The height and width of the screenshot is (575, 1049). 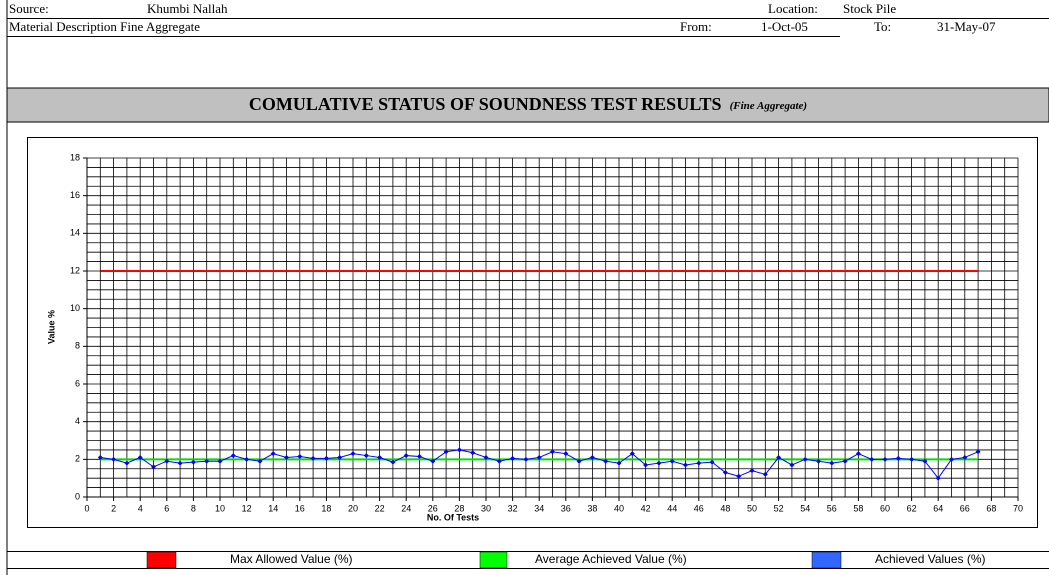 I want to click on x-tick-label: 30, so click(x=486, y=508).